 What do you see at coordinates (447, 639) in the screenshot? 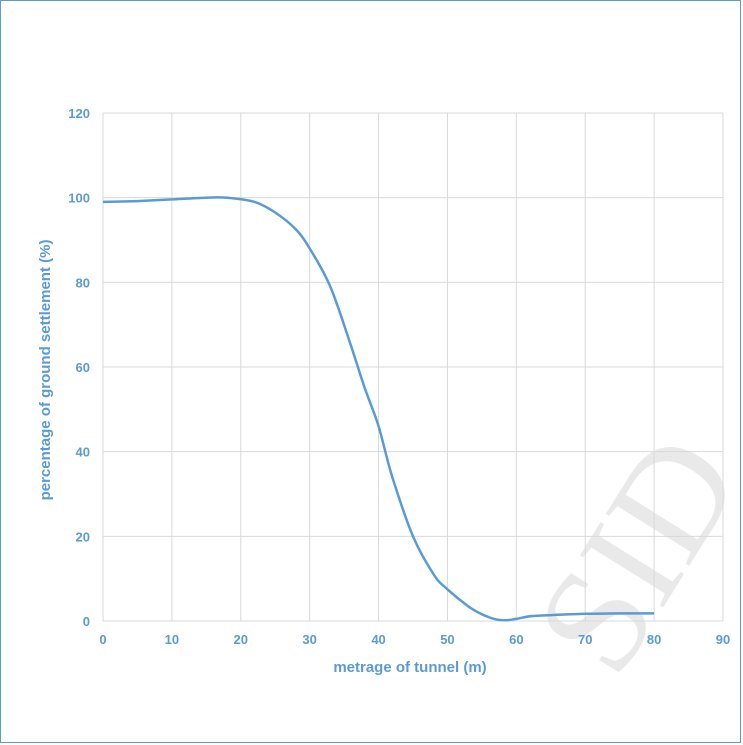
I see `x-tick-label: 50` at bounding box center [447, 639].